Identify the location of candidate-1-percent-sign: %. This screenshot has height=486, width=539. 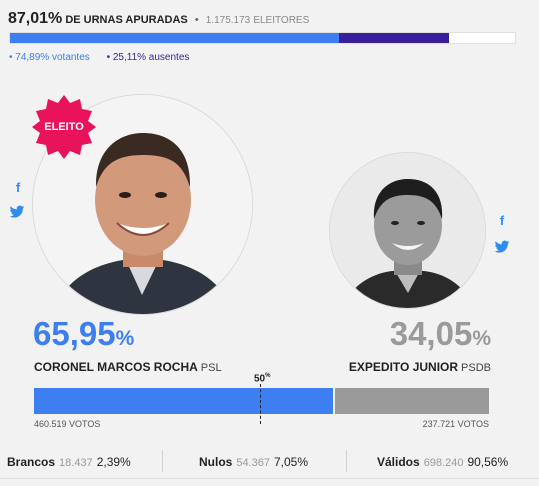
(125, 338).